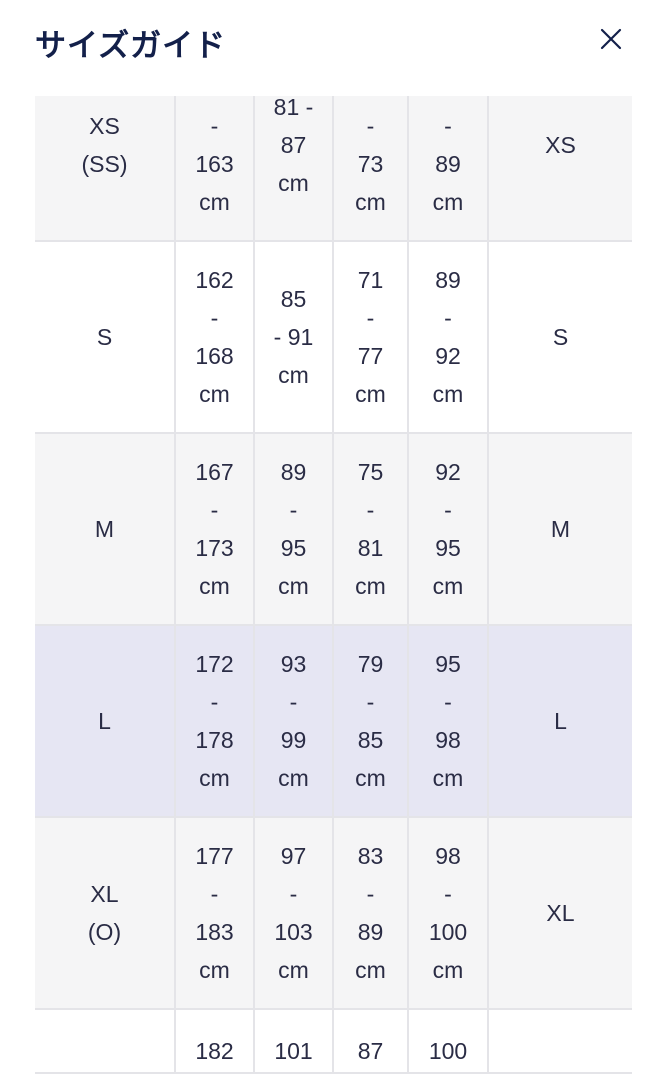  I want to click on chest-cell: 101, so click(293, 1041).